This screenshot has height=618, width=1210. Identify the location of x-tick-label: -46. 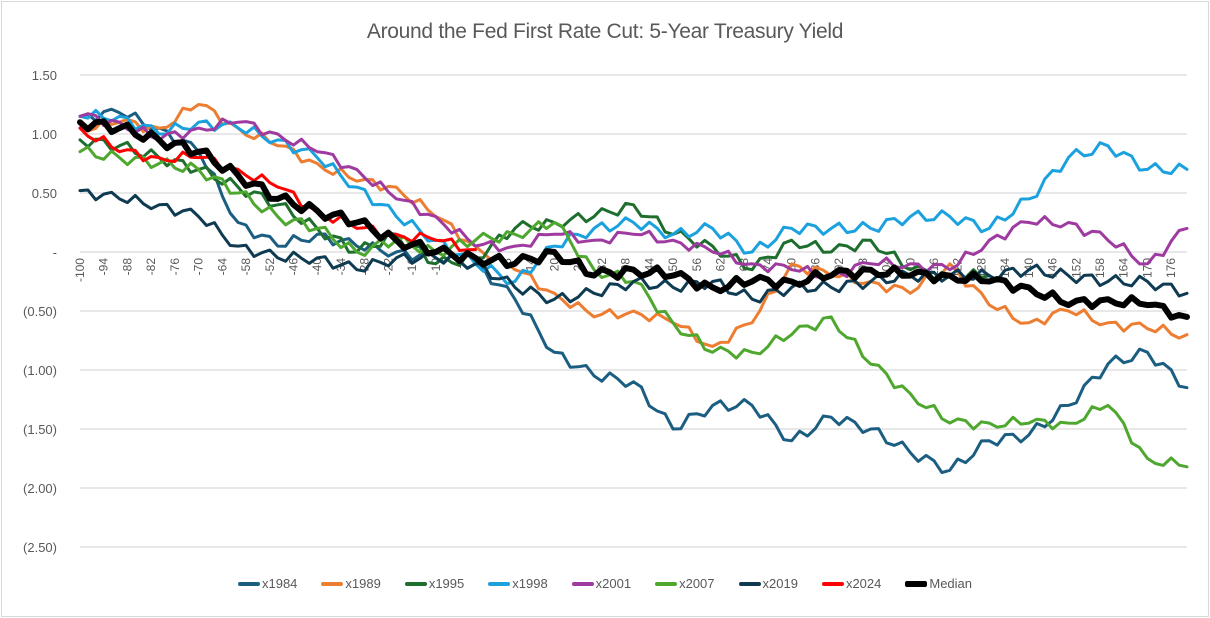
(293, 267).